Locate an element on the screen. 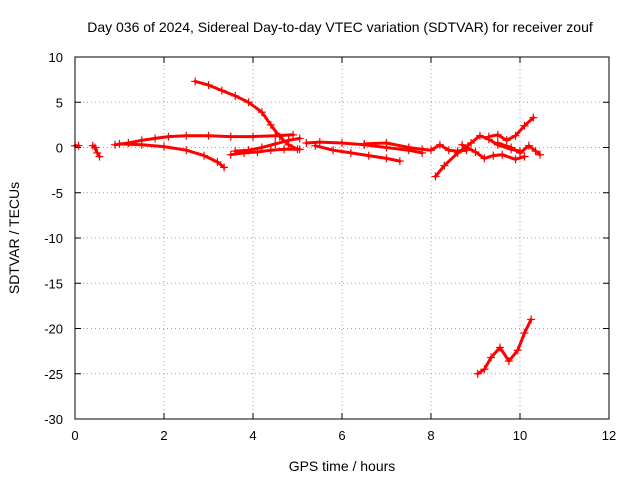  y-axis-label: SDTVAR / TECUs is located at coordinates (14, 238).